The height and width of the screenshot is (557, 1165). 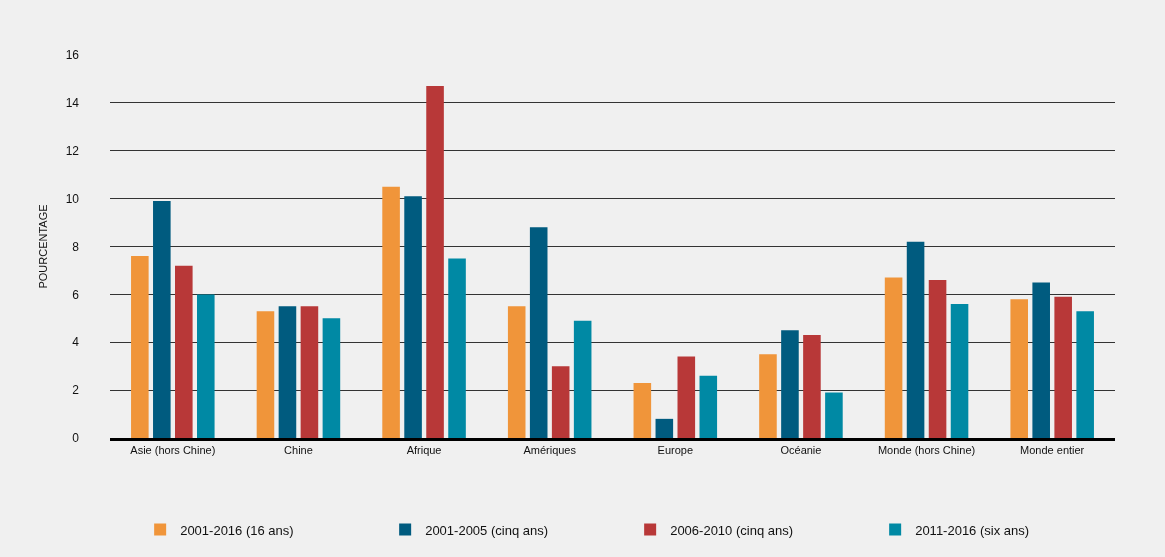 What do you see at coordinates (76, 390) in the screenshot?
I see `y-tick-label: 2` at bounding box center [76, 390].